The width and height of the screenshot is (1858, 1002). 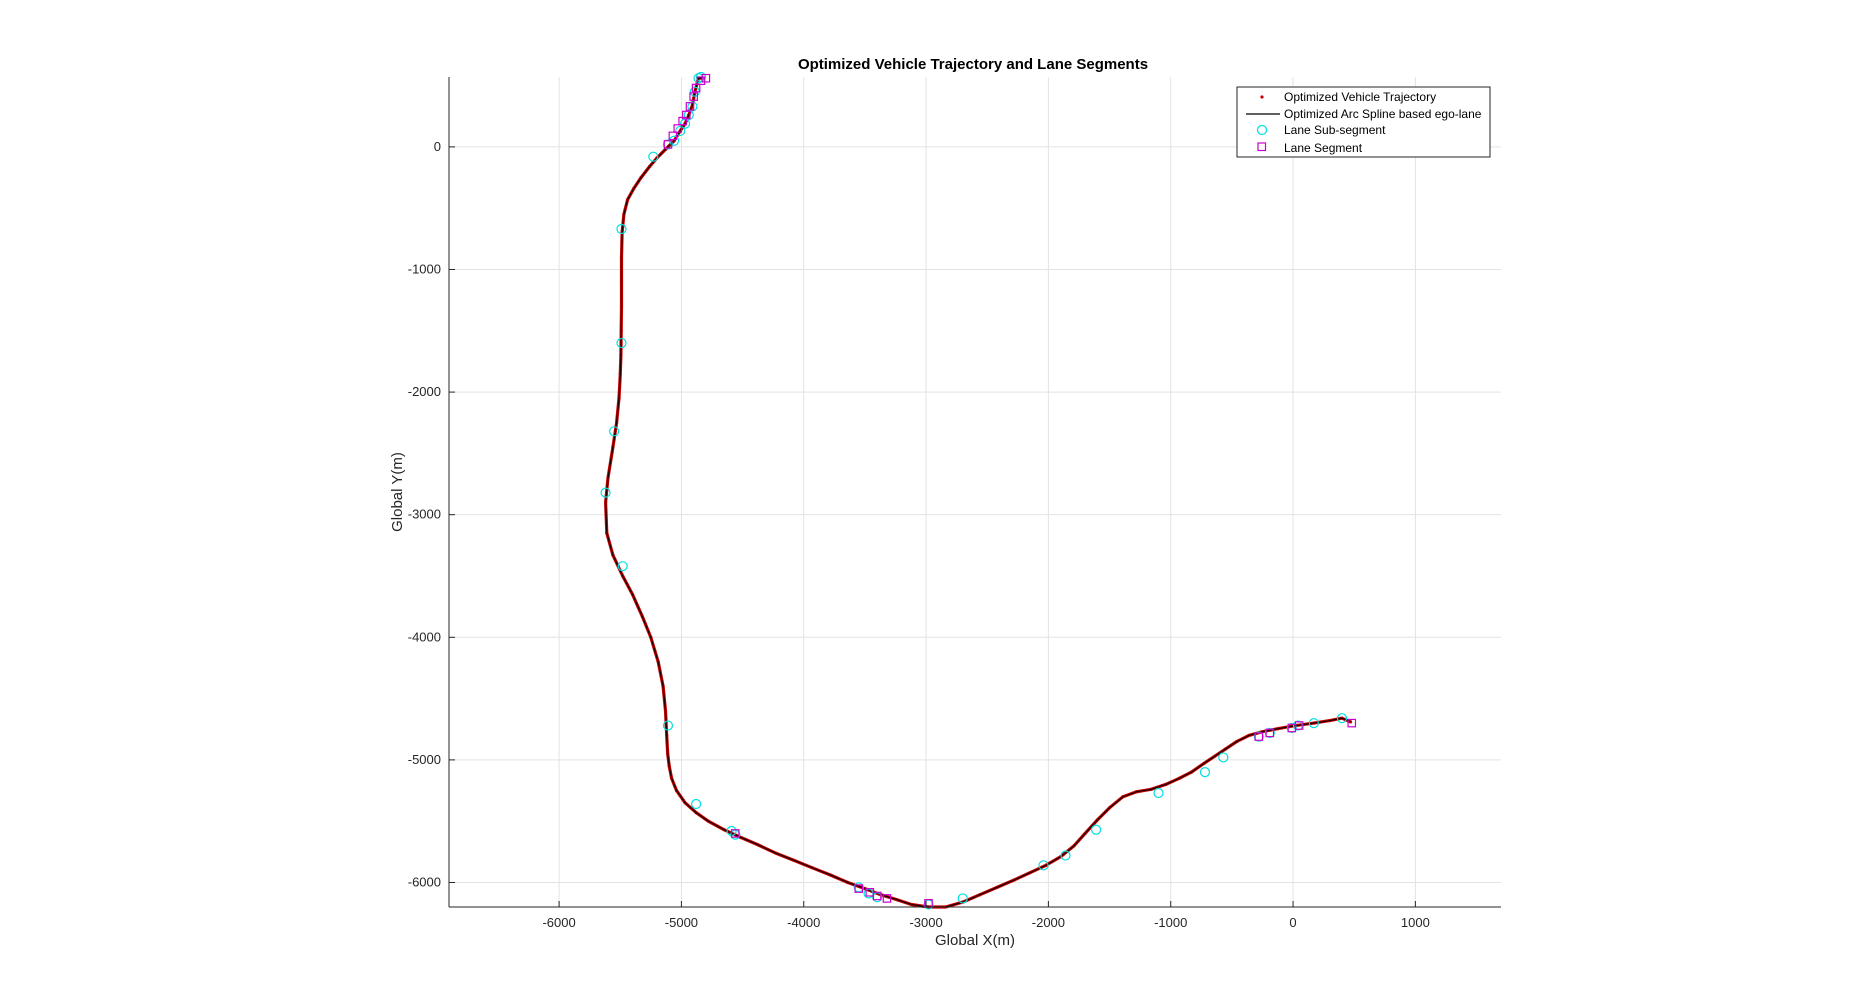 I want to click on y-tick-label: 0, so click(x=437, y=146).